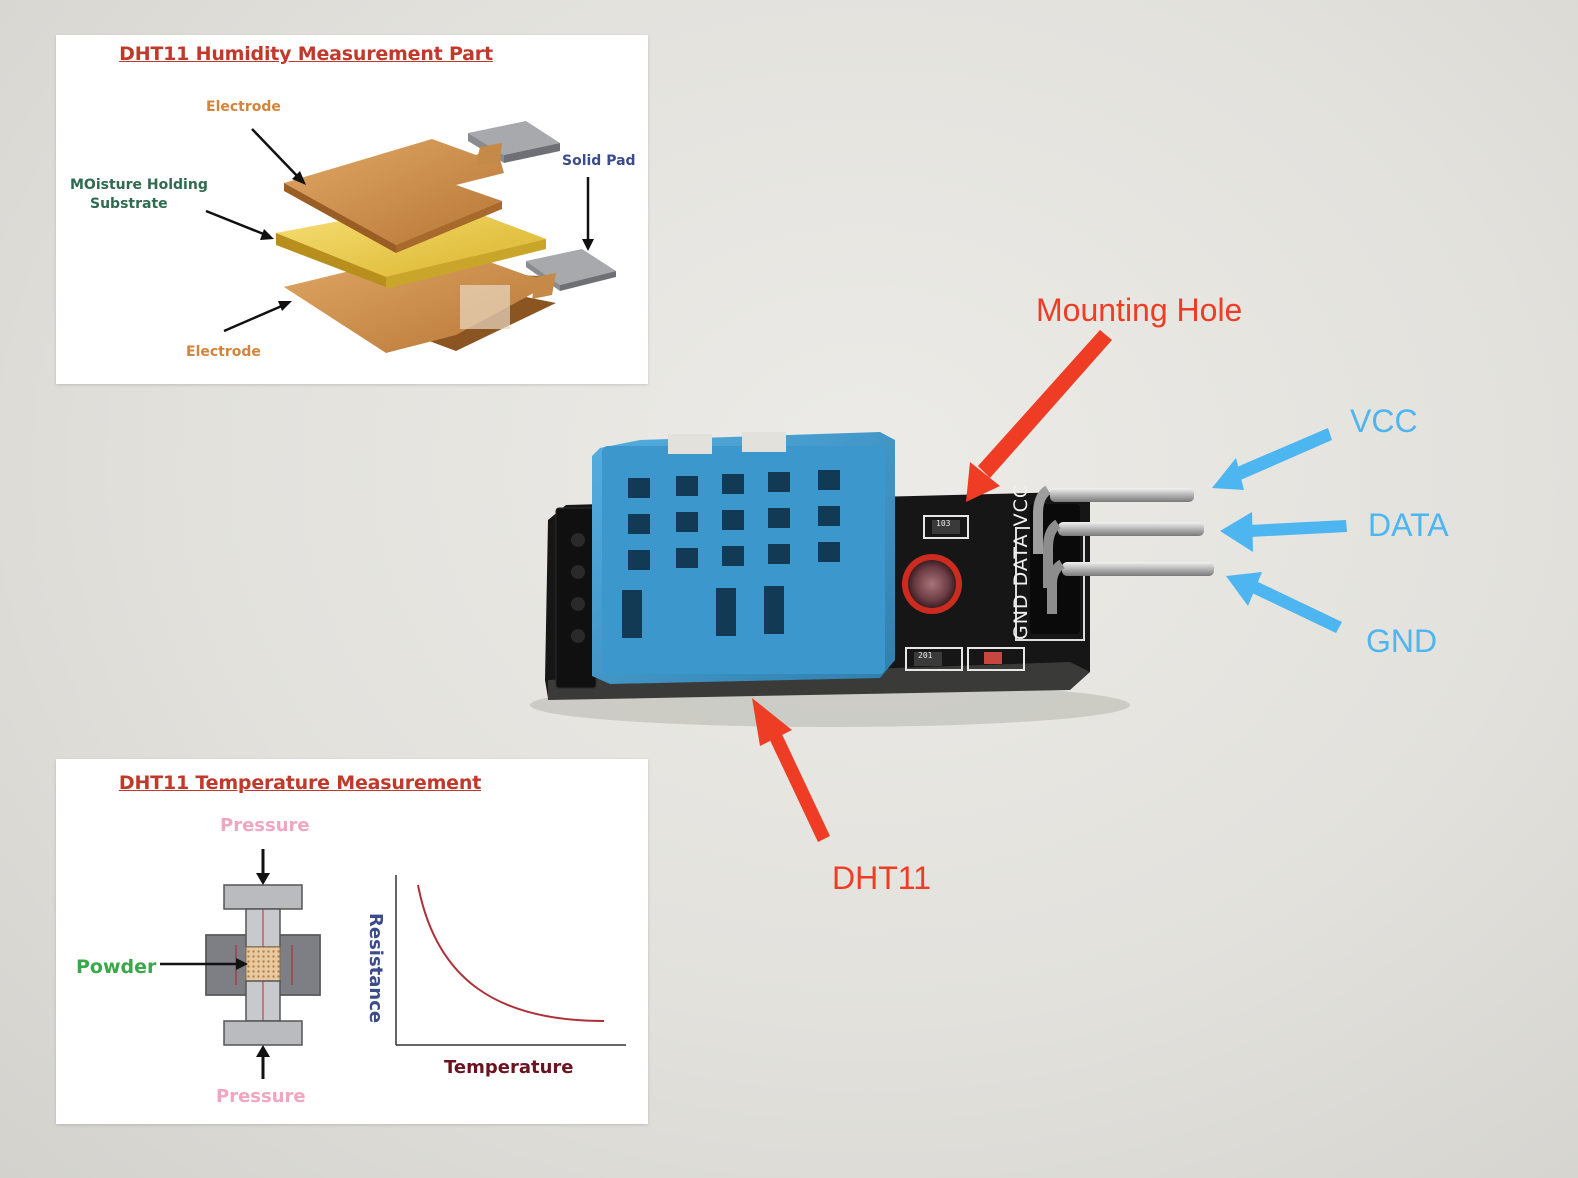  What do you see at coordinates (1384, 421) in the screenshot?
I see `vcc-label: VCC` at bounding box center [1384, 421].